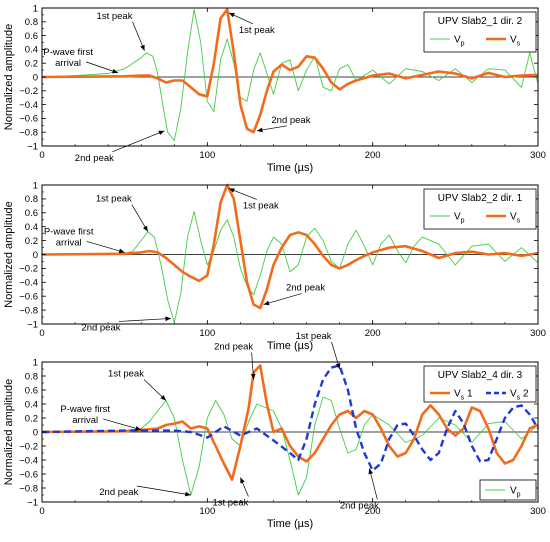  I want to click on y-tick-label: −1, so click(32, 502).